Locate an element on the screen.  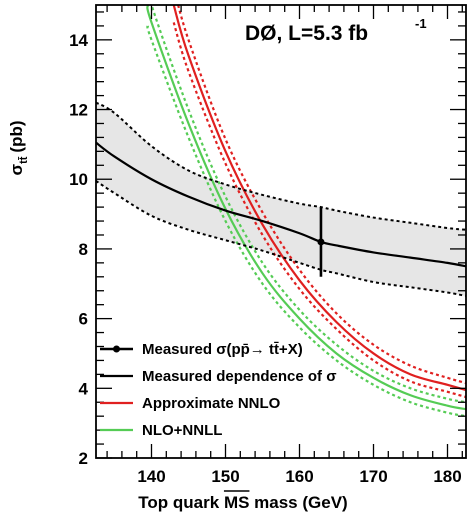
x-tick-label: 160 is located at coordinates (299, 476).